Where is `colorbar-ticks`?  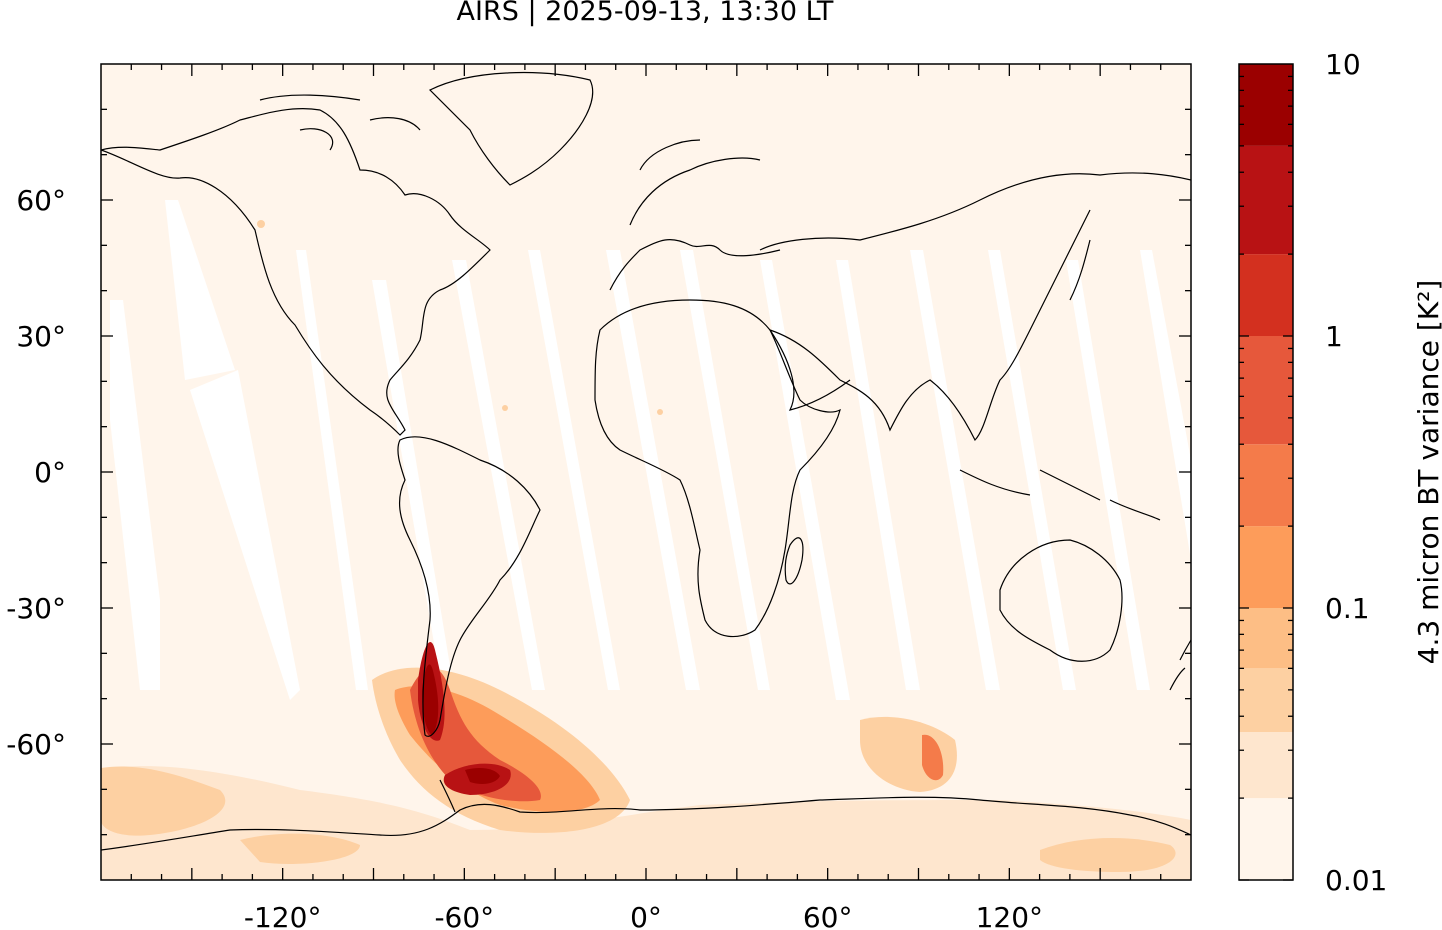
colorbar-ticks is located at coordinates (1266, 478).